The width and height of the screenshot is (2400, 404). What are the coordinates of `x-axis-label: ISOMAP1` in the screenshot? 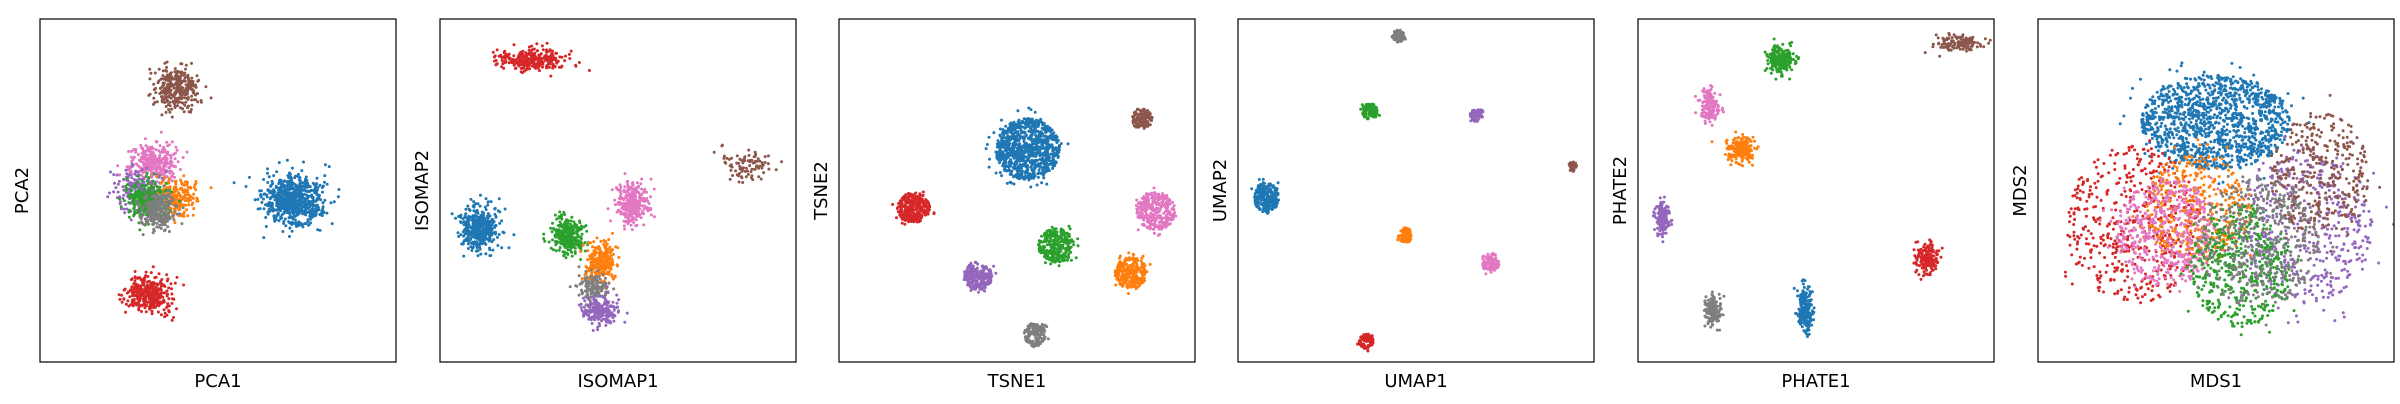 It's located at (617, 381).